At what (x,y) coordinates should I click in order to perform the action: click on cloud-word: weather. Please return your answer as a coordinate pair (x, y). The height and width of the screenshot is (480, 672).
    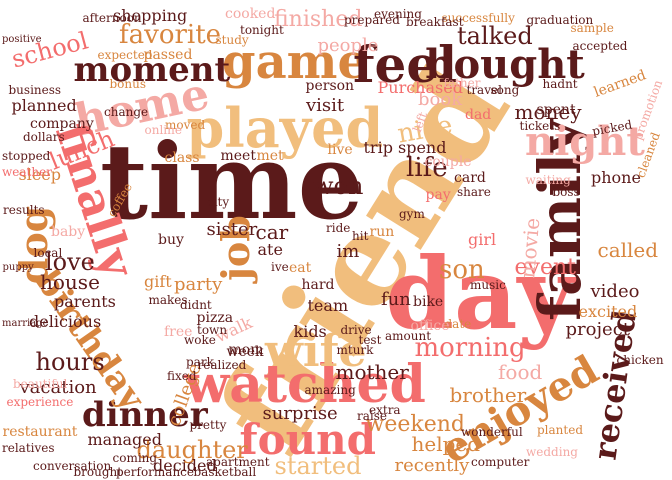
    Looking at the image, I should click on (27, 172).